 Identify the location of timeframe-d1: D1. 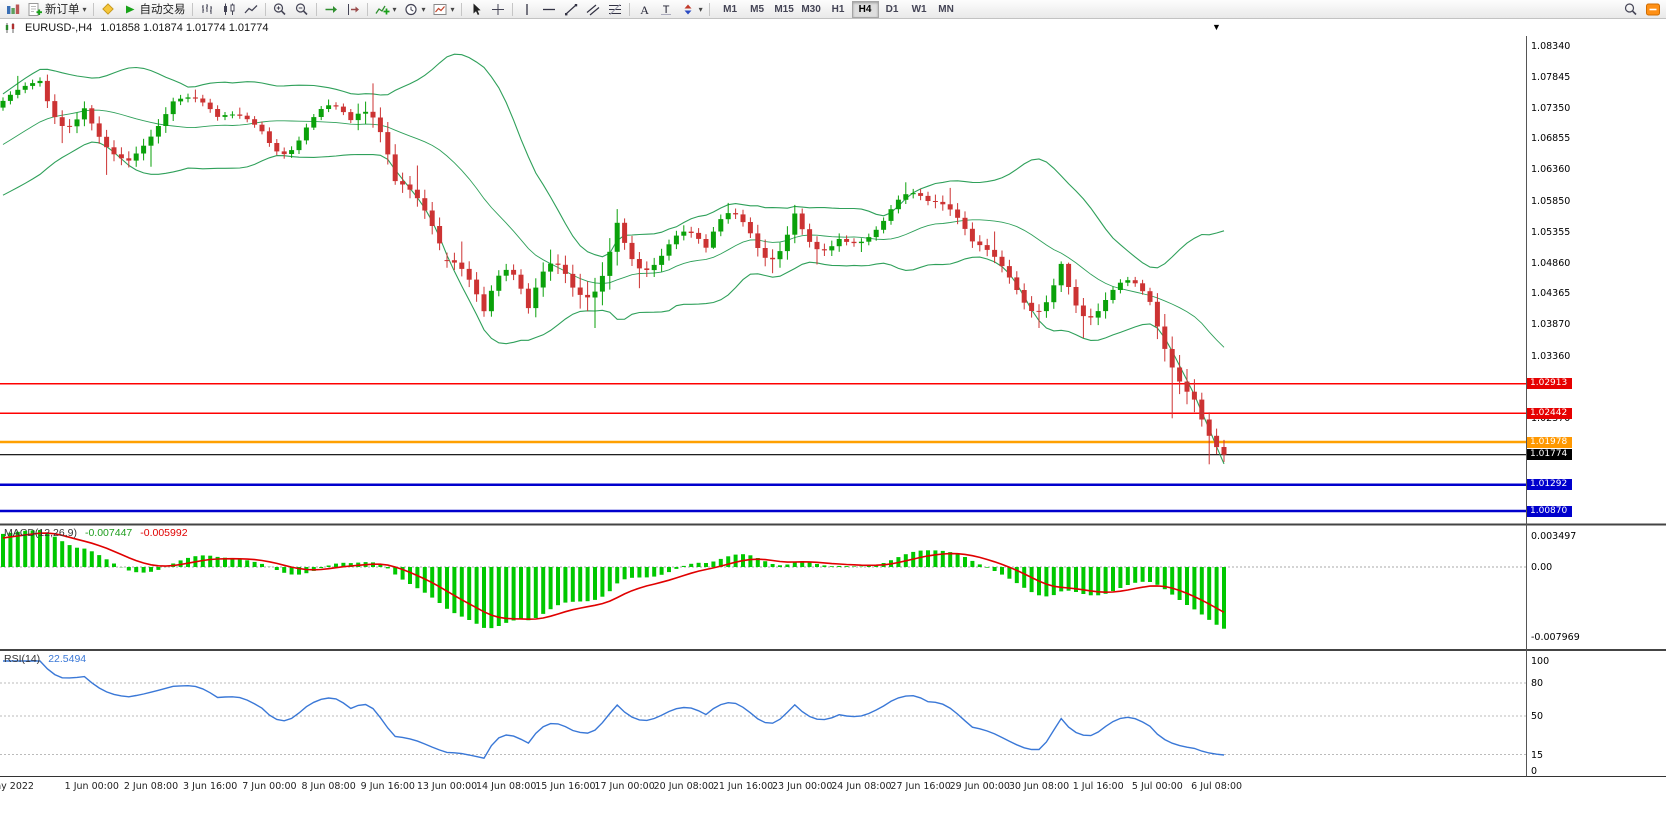
(892, 9).